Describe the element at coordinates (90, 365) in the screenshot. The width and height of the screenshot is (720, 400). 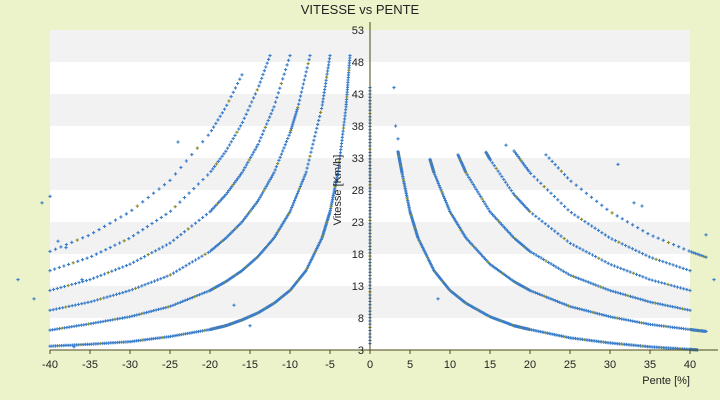
I see `x-tick-label: -35` at that location.